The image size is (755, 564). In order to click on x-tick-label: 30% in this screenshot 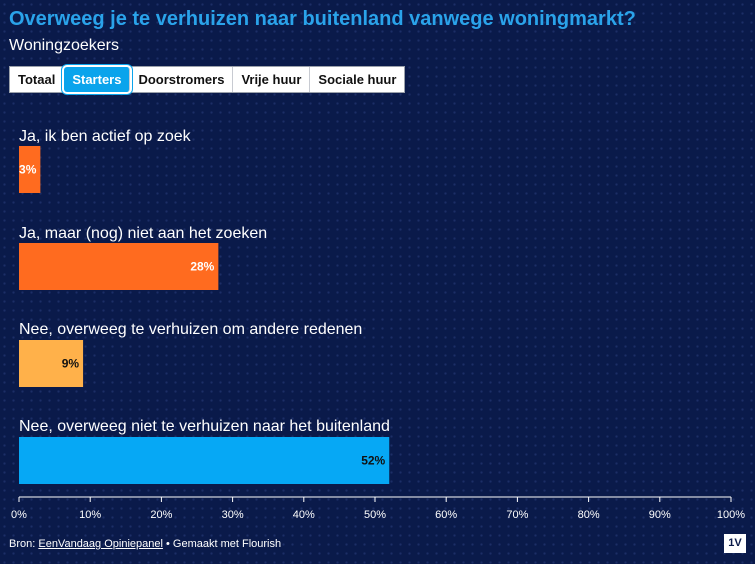, I will do `click(233, 515)`.